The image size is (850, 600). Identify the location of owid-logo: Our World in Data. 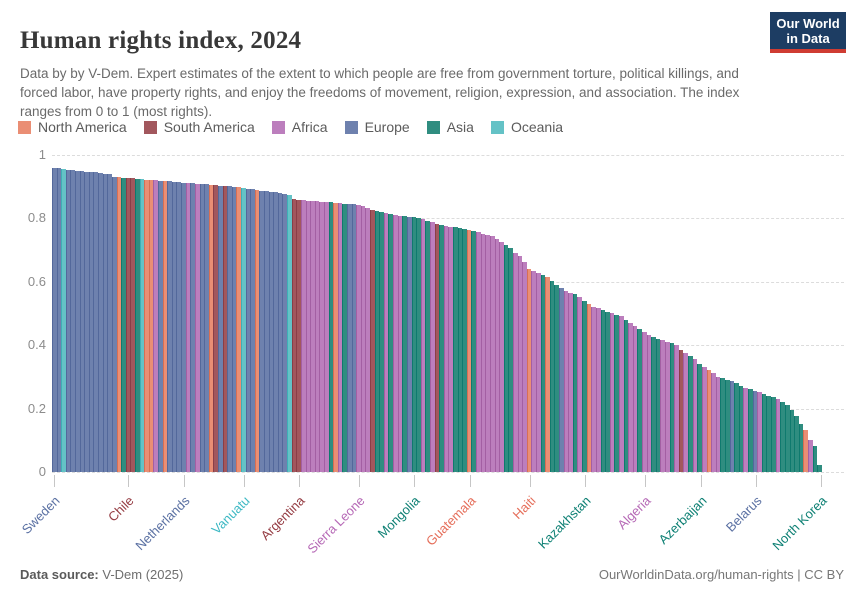
(808, 32).